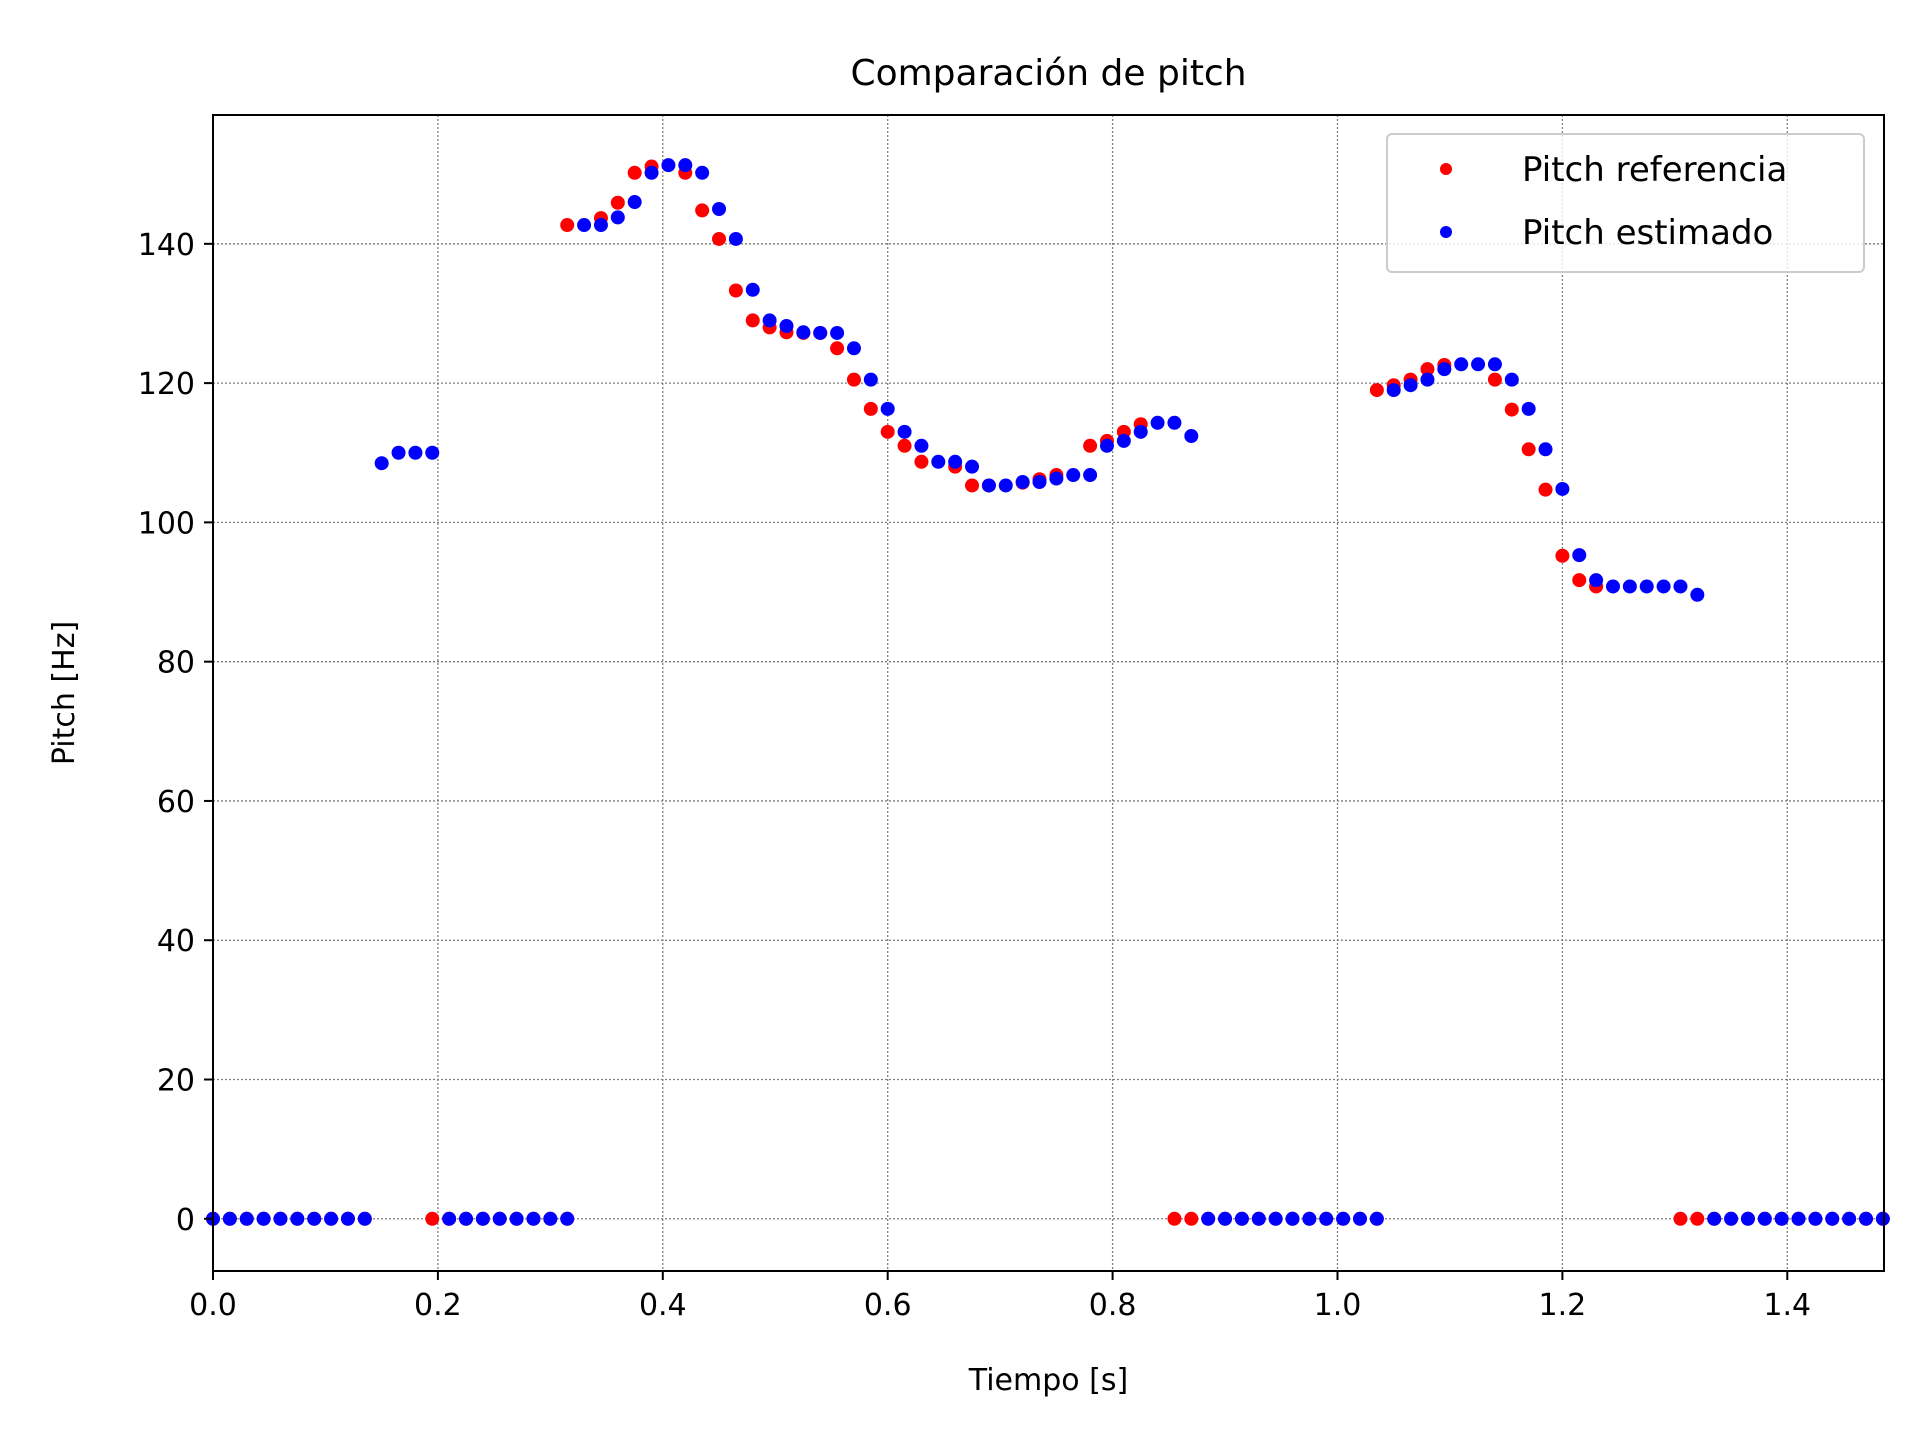  What do you see at coordinates (1563, 1305) in the screenshot?
I see `x-tick-label: 1.2` at bounding box center [1563, 1305].